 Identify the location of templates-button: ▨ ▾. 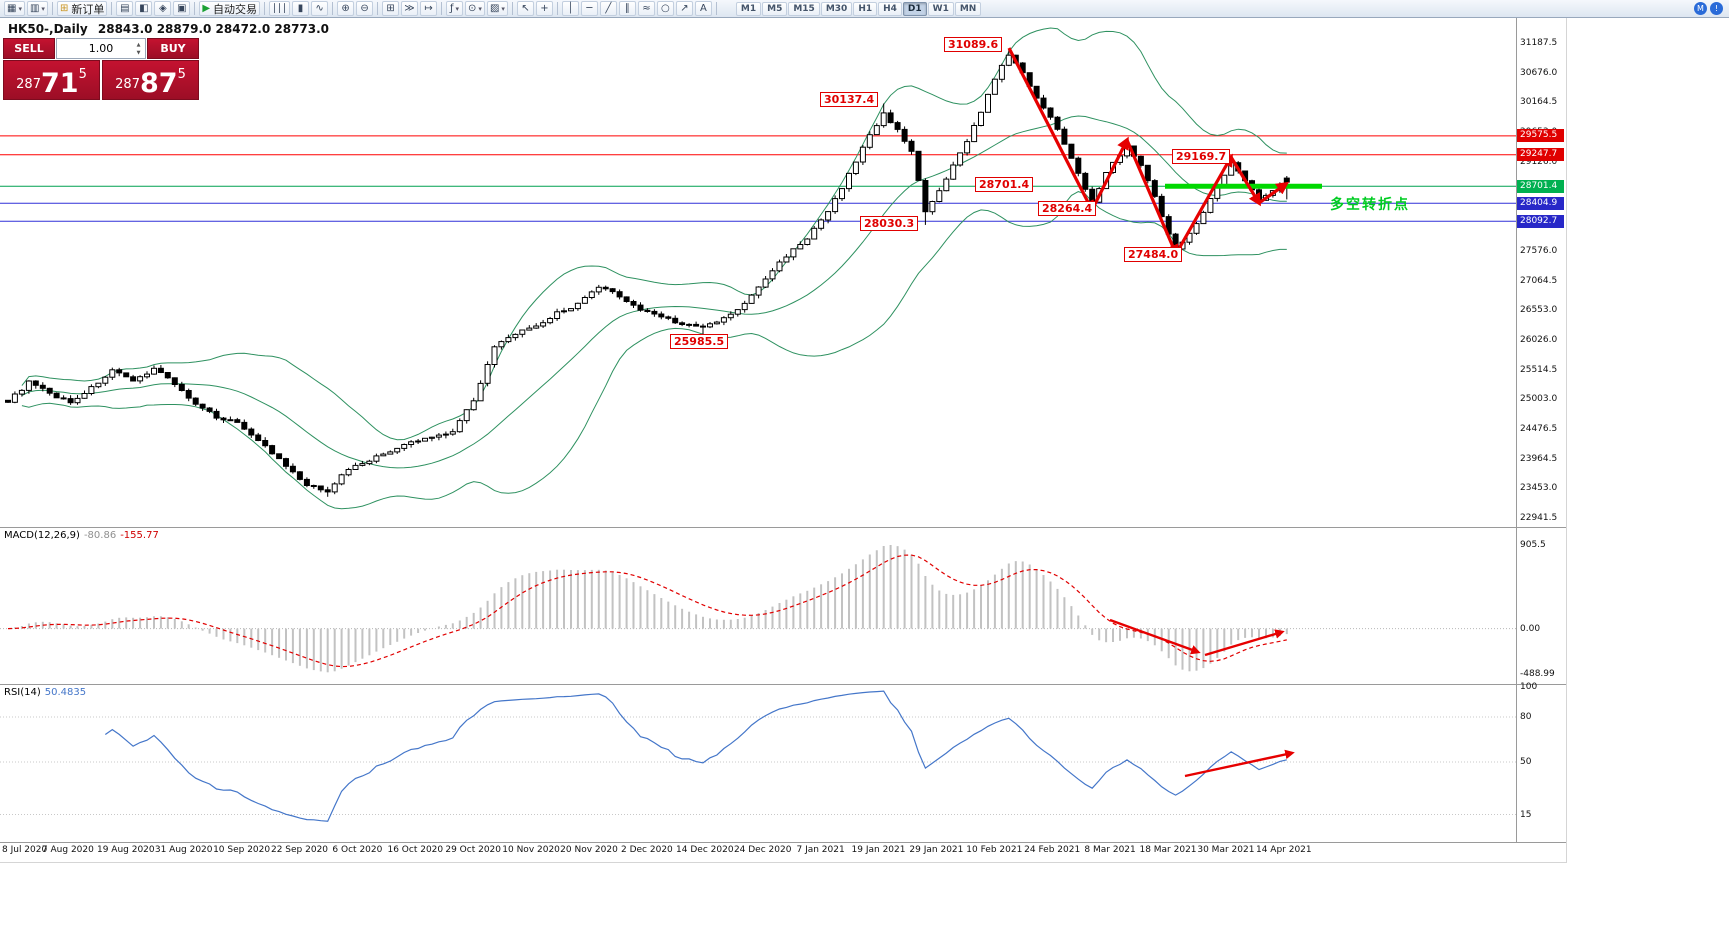
(497, 8).